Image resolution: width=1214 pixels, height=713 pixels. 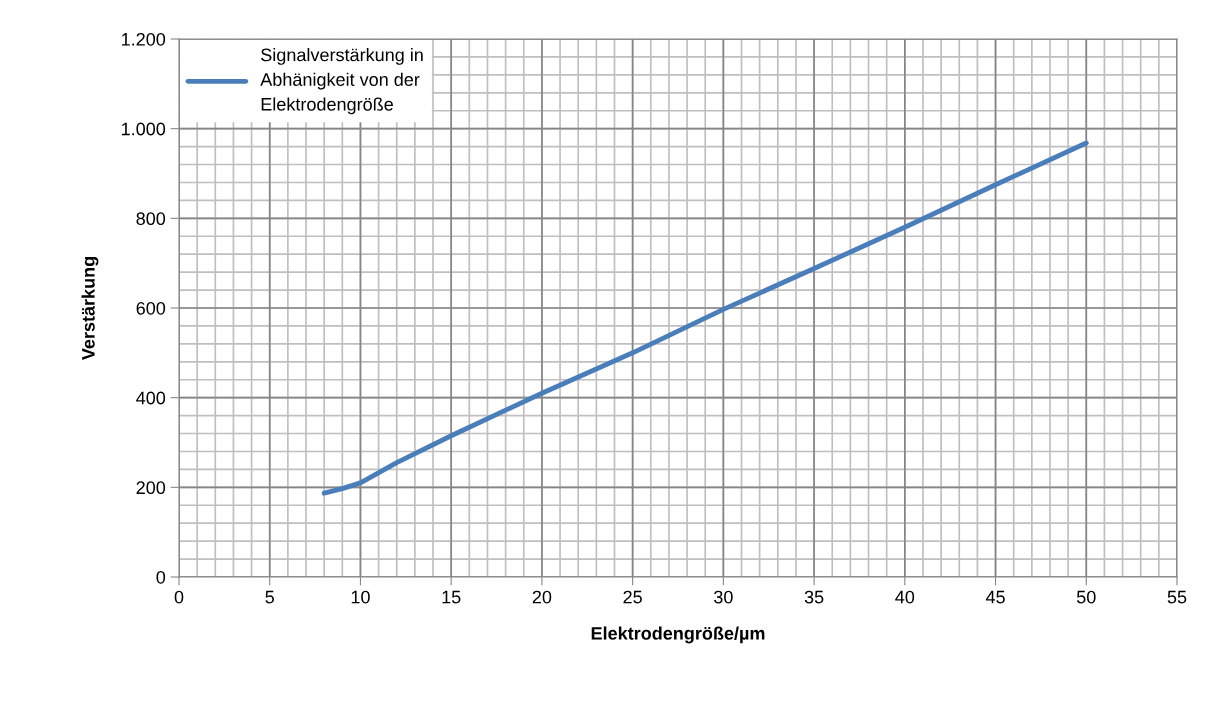 What do you see at coordinates (341, 81) in the screenshot?
I see `legend-label: Signalverstärkung in Abhänigkeit von der Elektrodengröße` at bounding box center [341, 81].